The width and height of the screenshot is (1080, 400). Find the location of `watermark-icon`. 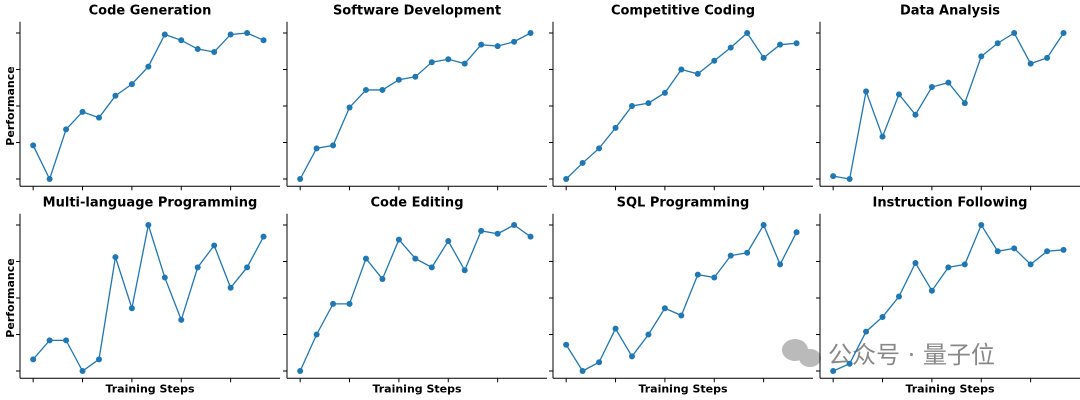

watermark-icon is located at coordinates (801, 353).